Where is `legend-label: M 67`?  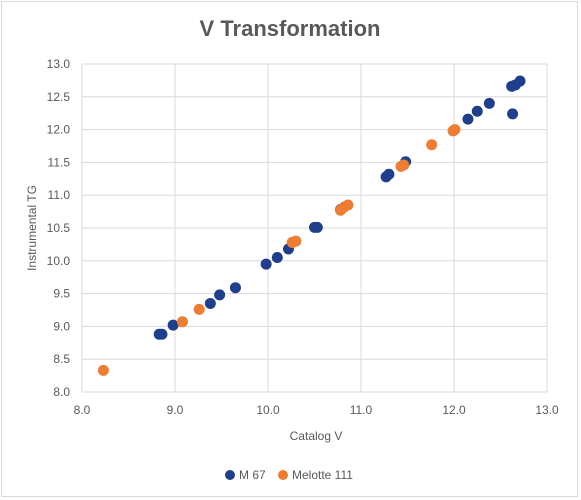 legend-label: M 67 is located at coordinates (252, 475).